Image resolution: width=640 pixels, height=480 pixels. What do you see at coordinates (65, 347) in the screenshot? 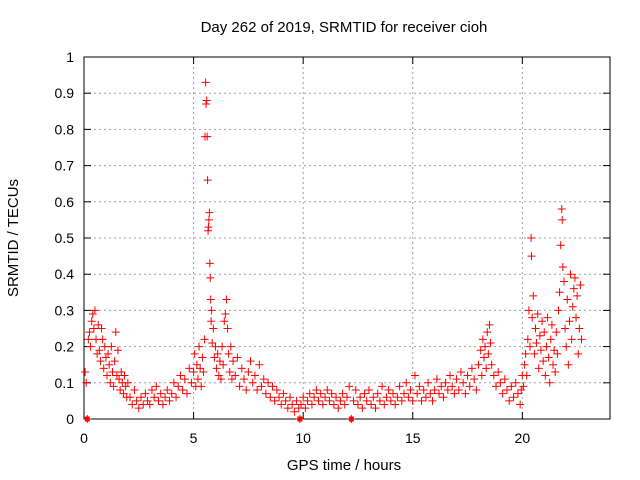
I see `y-tick-label: 0.2` at bounding box center [65, 347].